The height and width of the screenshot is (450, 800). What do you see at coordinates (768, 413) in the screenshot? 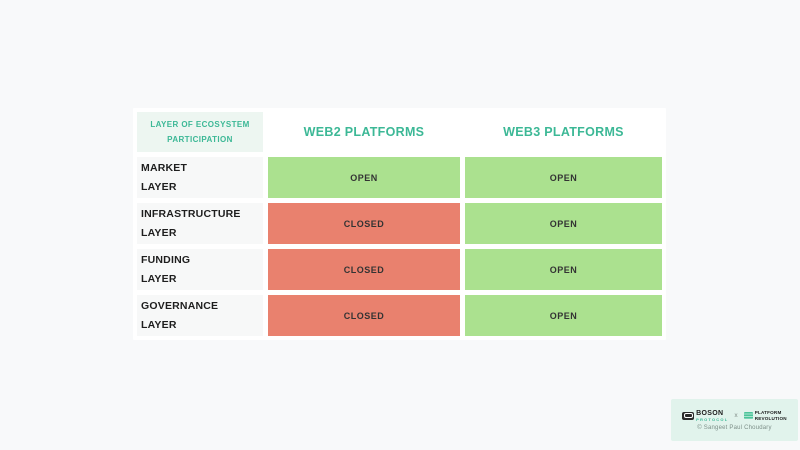
I see `platform-line1: PLATFORM` at bounding box center [768, 413].